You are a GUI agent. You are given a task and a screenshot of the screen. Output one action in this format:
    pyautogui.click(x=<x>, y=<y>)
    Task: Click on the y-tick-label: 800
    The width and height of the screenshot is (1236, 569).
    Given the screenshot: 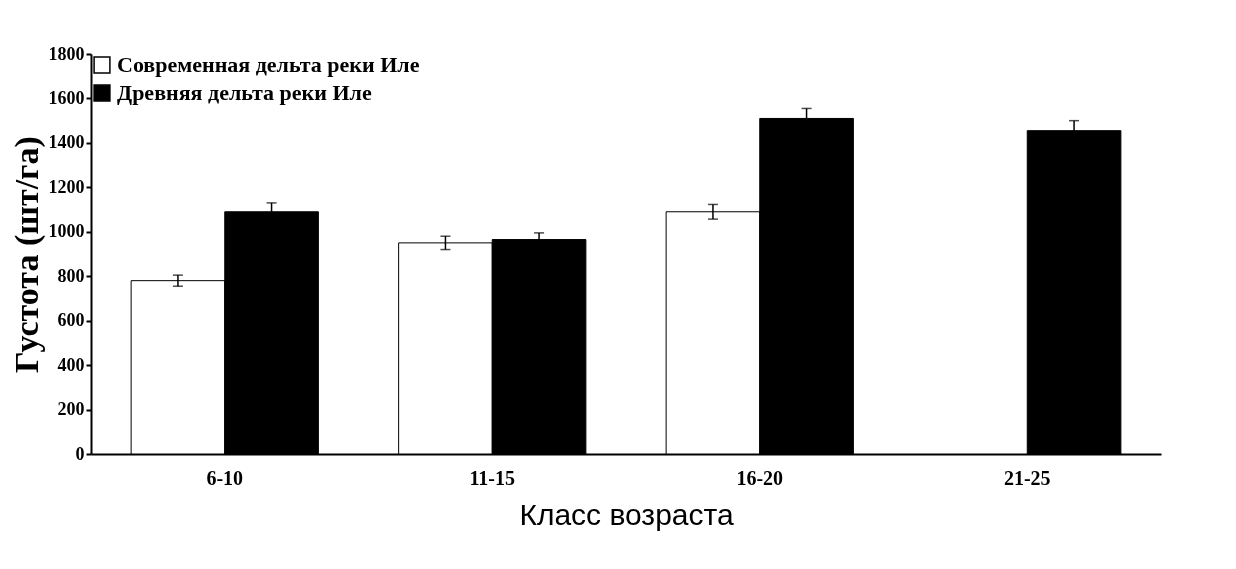 What is the action you would take?
    pyautogui.click(x=71, y=275)
    